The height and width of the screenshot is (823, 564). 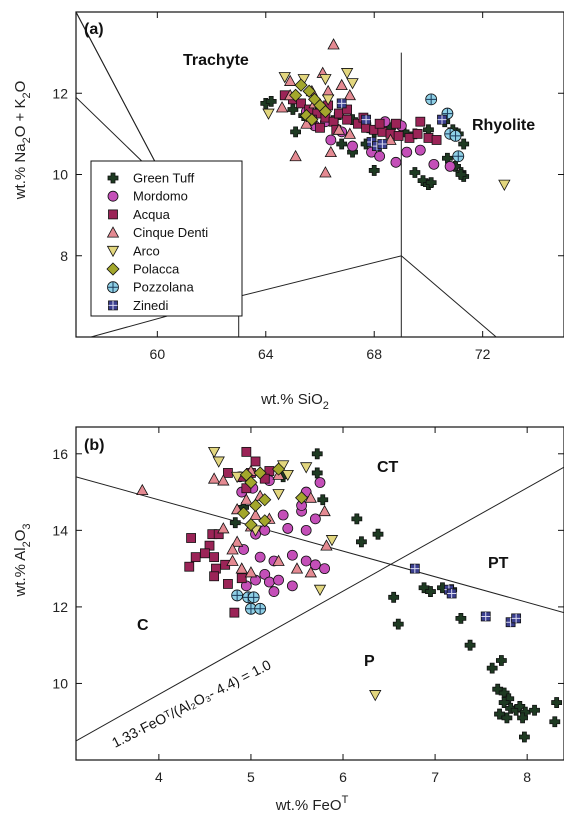 What do you see at coordinates (113, 214) in the screenshot?
I see `legend-marker-square-icon` at bounding box center [113, 214].